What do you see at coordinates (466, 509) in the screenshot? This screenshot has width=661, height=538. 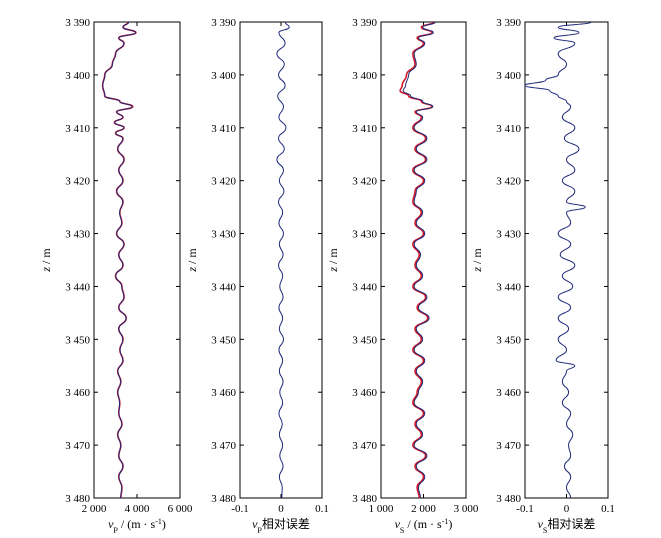 I see `x-tick-label: 3 000` at bounding box center [466, 509].